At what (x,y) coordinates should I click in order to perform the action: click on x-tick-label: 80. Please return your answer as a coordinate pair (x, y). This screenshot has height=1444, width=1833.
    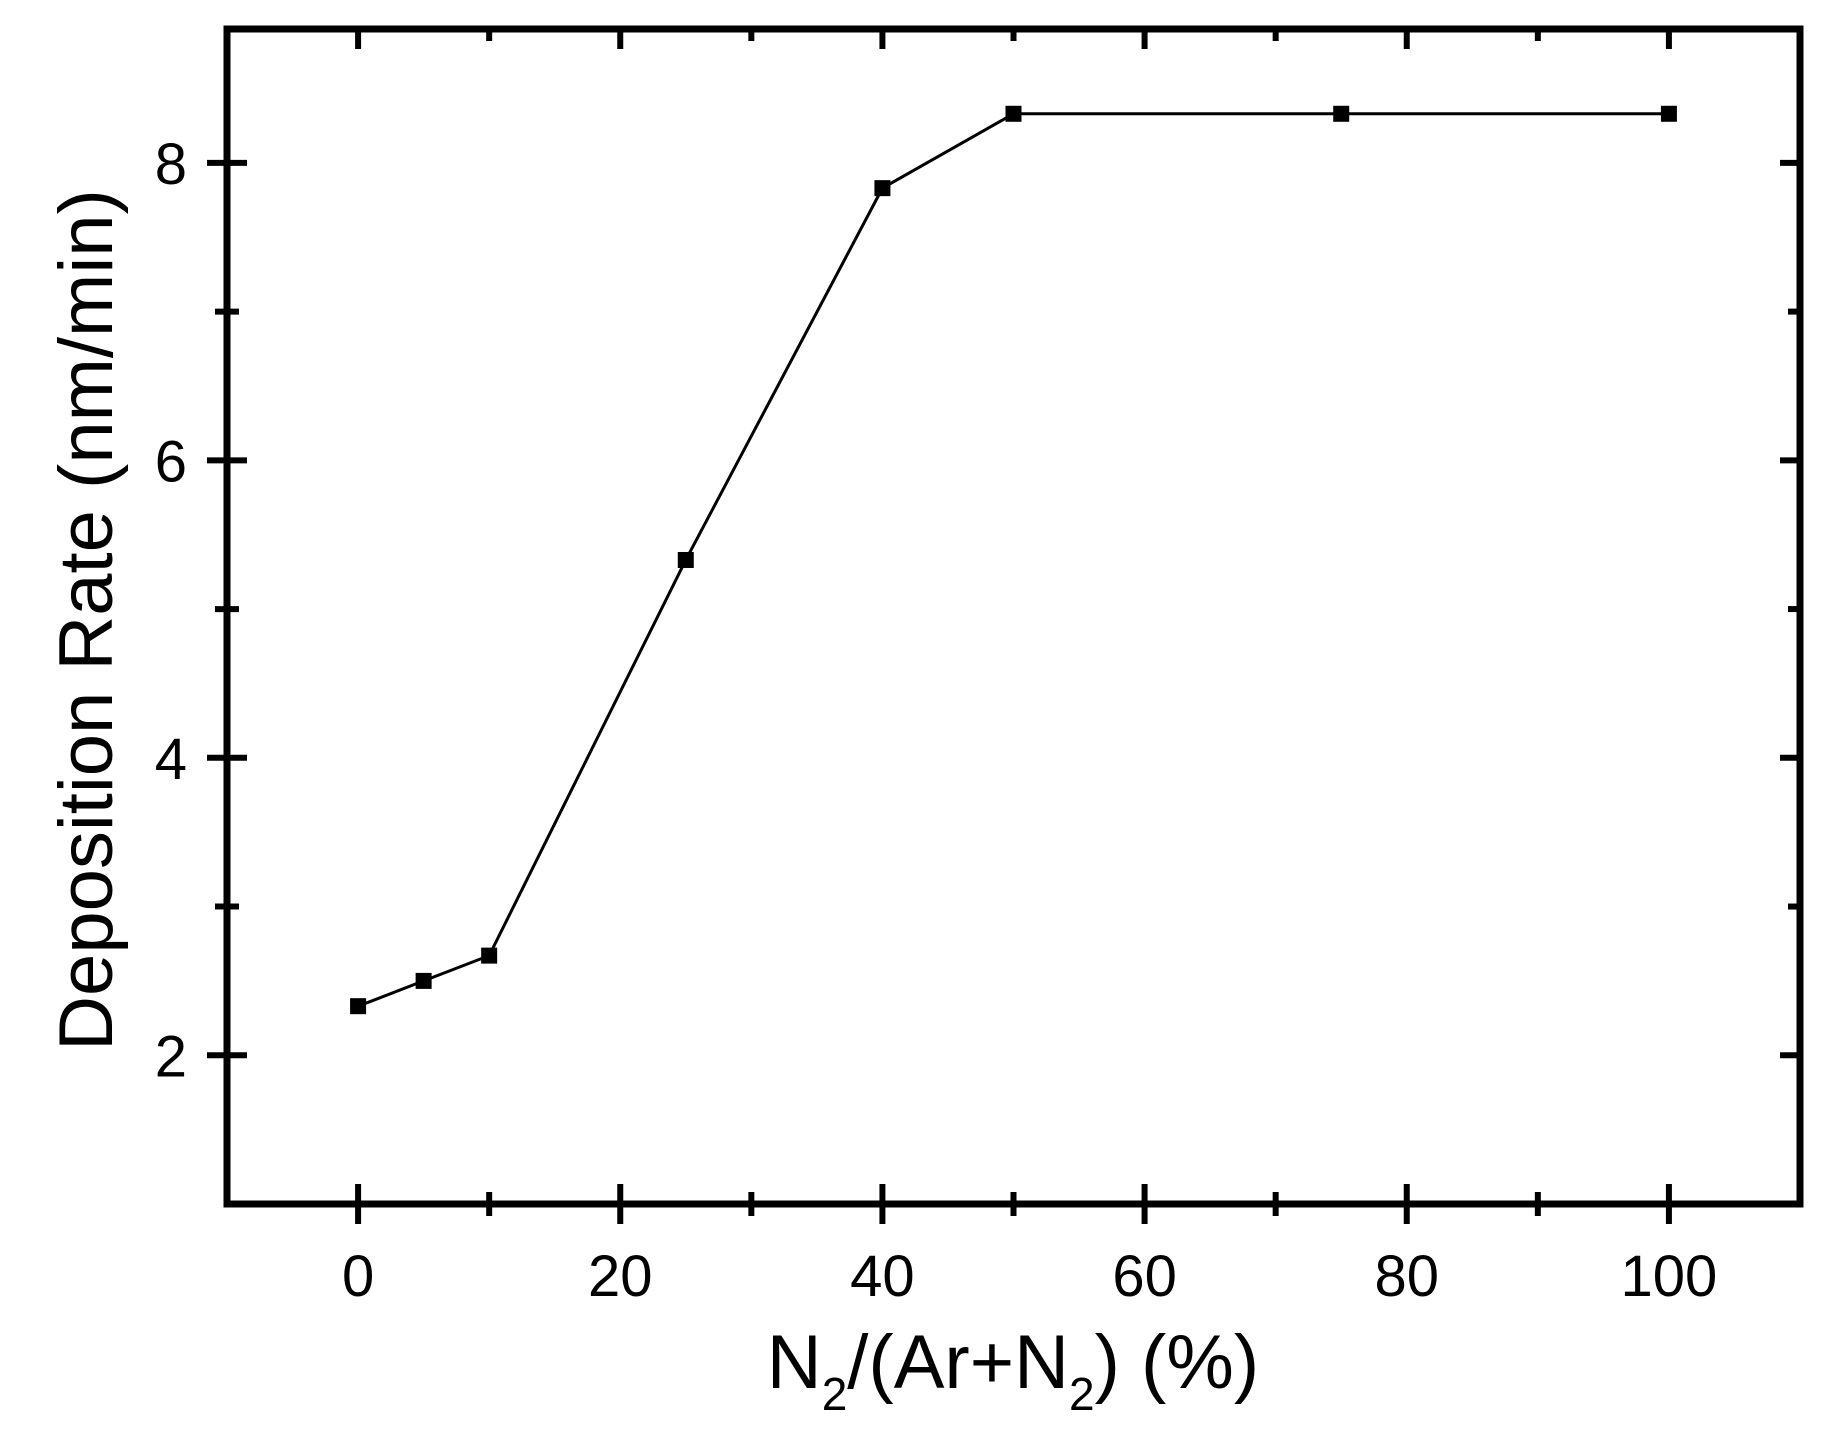
    Looking at the image, I should click on (1406, 1276).